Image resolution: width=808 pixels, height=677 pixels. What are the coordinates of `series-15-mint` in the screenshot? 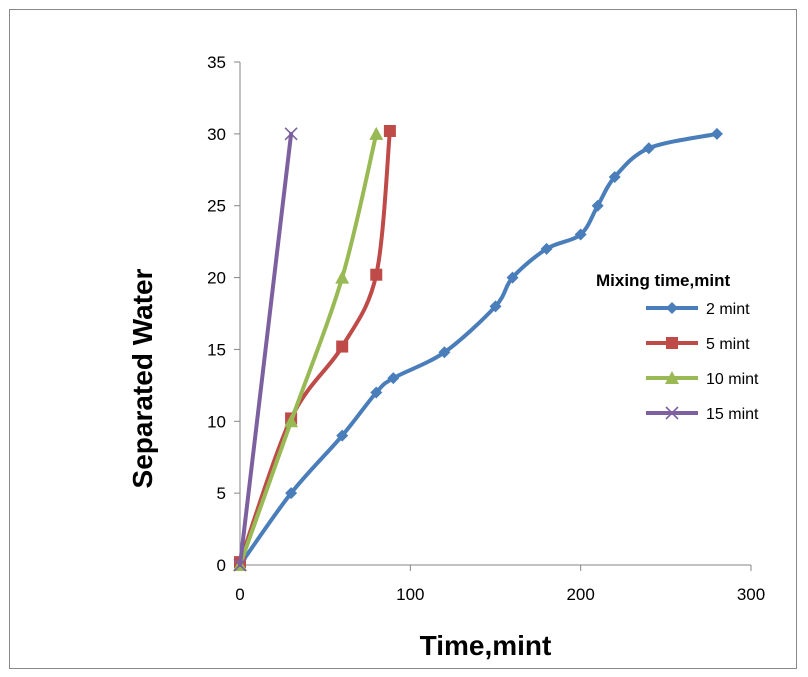 It's located at (265, 349).